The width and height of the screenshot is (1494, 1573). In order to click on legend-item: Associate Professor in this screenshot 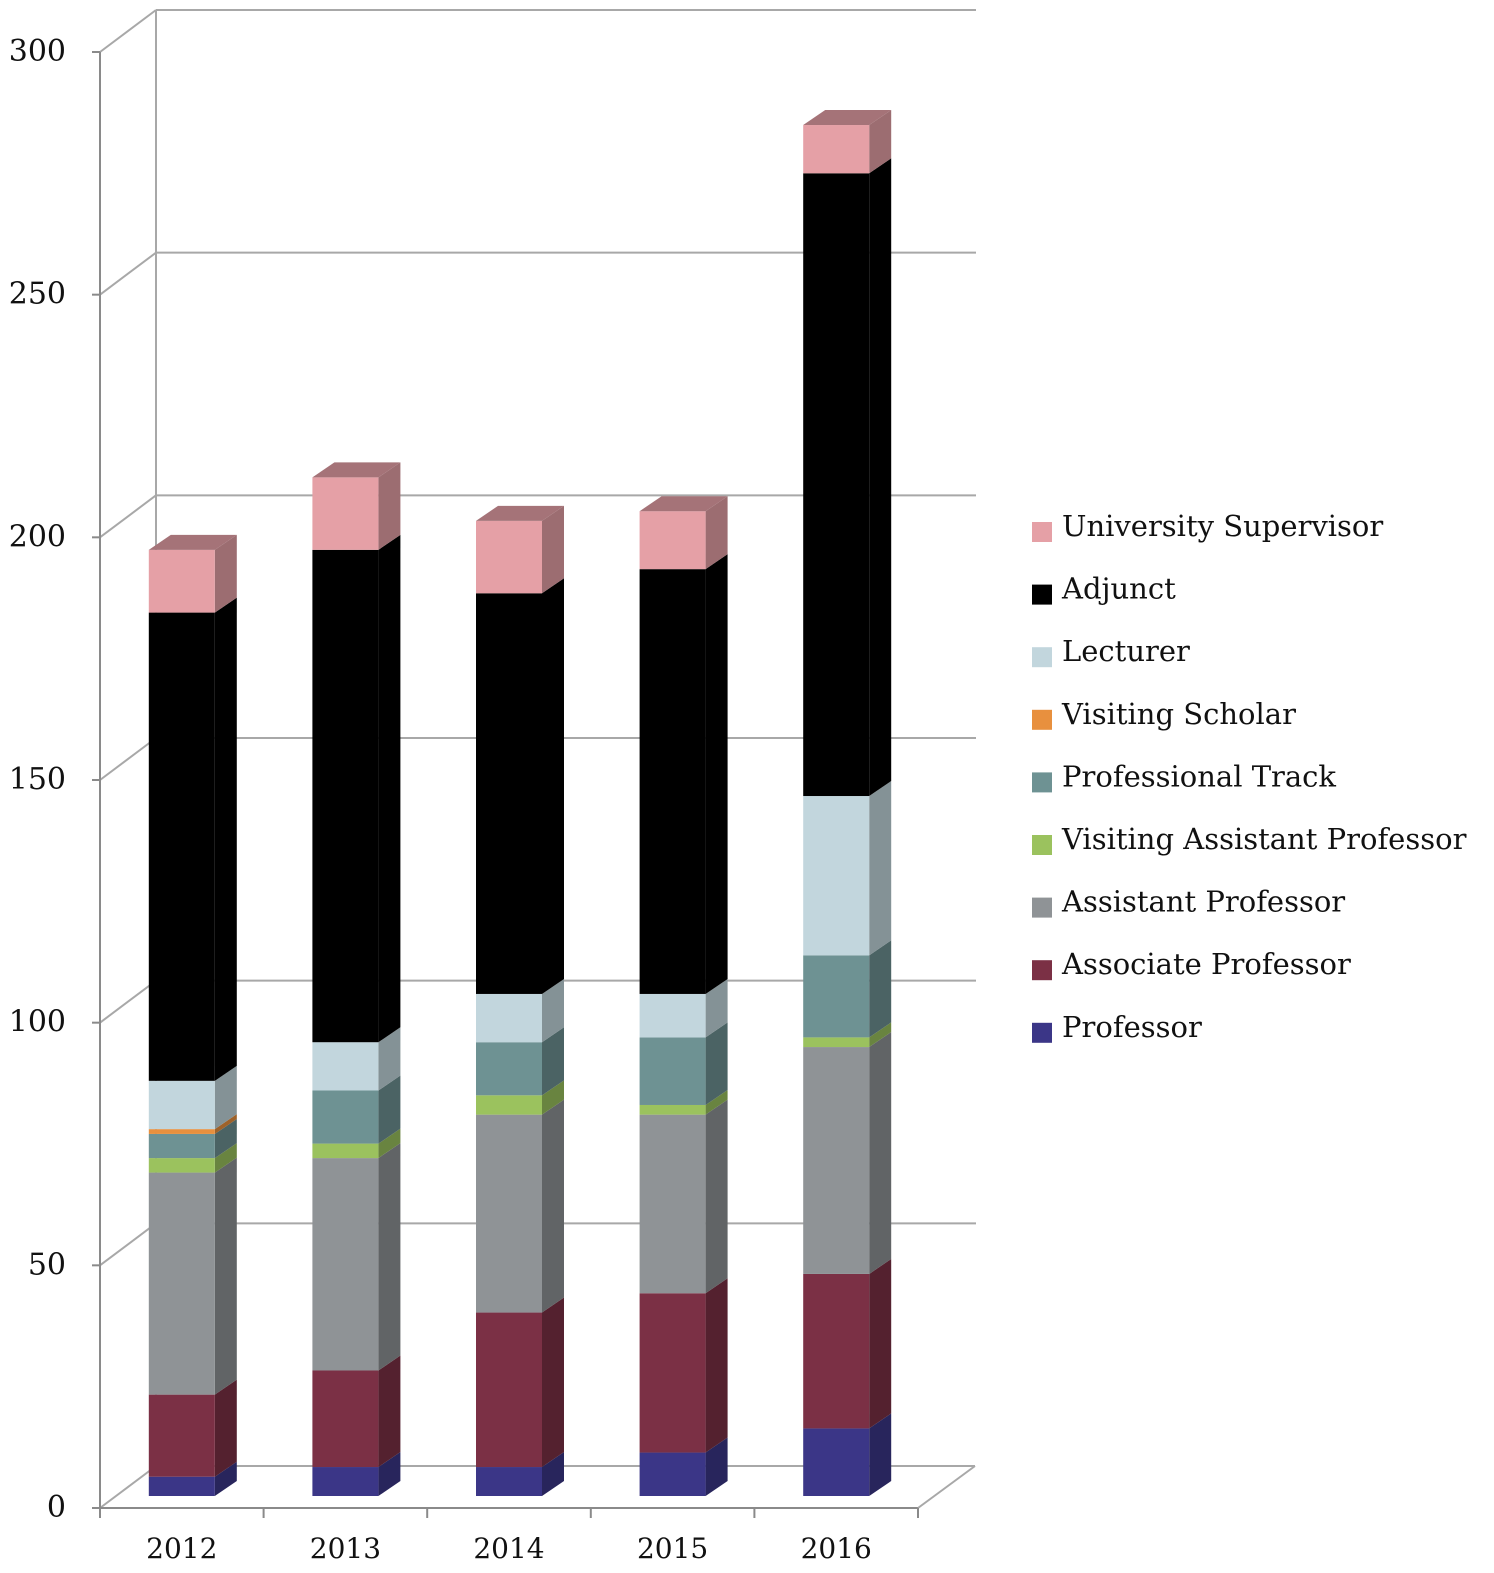, I will do `click(1191, 964)`.